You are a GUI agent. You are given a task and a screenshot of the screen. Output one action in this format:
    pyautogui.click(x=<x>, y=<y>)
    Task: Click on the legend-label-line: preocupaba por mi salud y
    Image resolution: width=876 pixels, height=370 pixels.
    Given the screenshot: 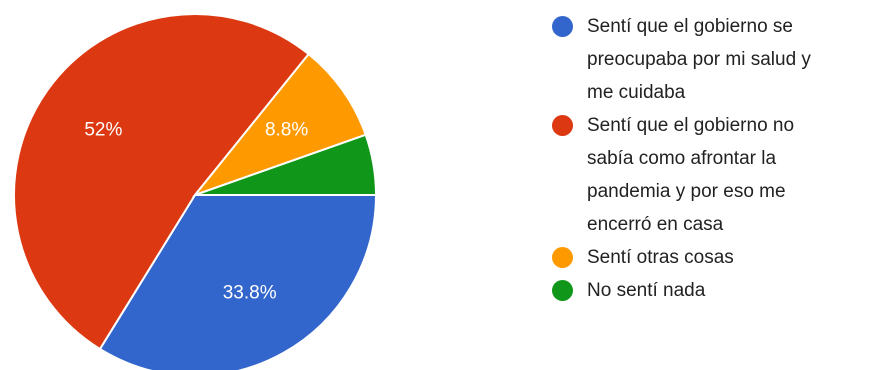 What is the action you would take?
    pyautogui.click(x=699, y=59)
    